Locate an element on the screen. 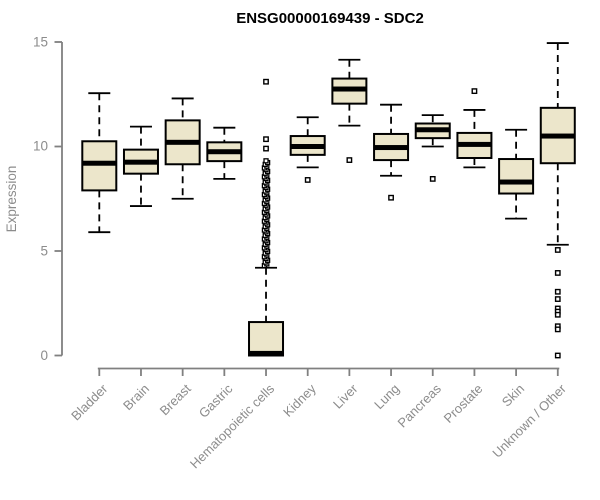  boxplot-prostate is located at coordinates (474, 128).